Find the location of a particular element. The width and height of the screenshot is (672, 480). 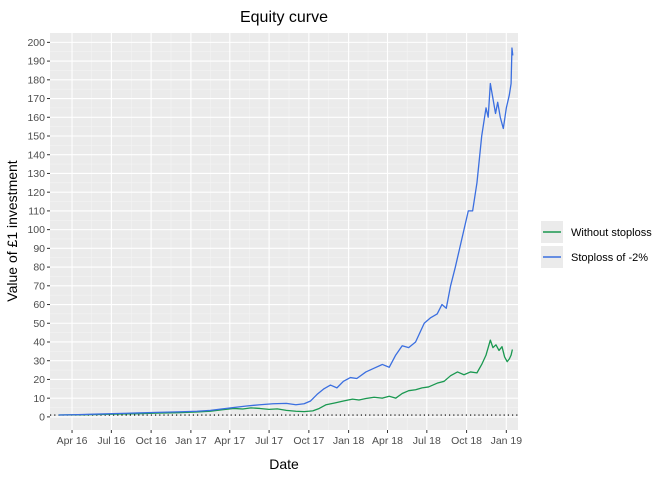

y-tick-label: 180 is located at coordinates (36, 80).